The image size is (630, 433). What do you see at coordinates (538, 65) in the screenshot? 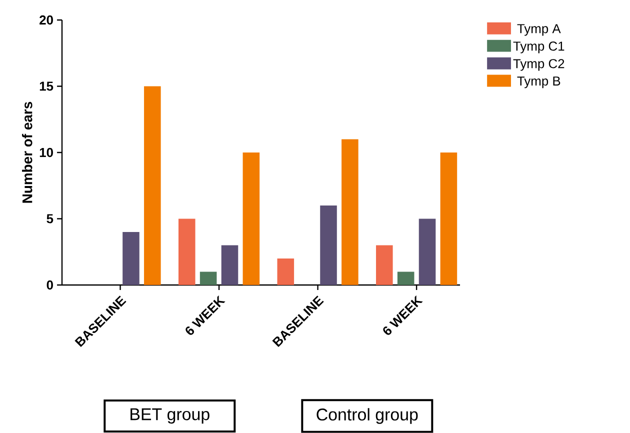
I see `legend-label: Tymp C2` at bounding box center [538, 65].